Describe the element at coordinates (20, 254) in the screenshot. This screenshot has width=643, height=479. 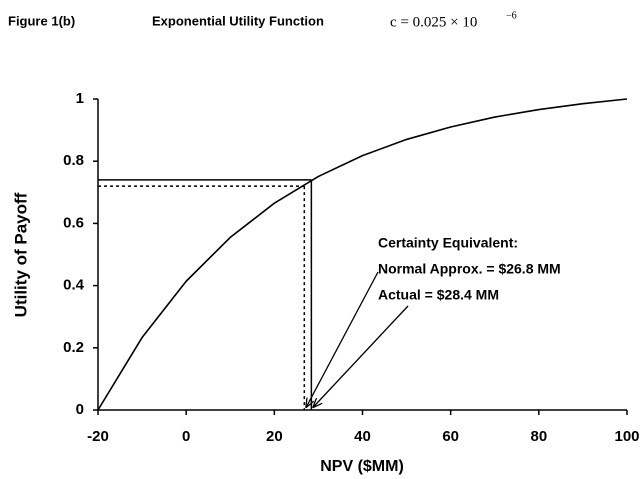
I see `y-axis-label: Utility of Payoff` at that location.